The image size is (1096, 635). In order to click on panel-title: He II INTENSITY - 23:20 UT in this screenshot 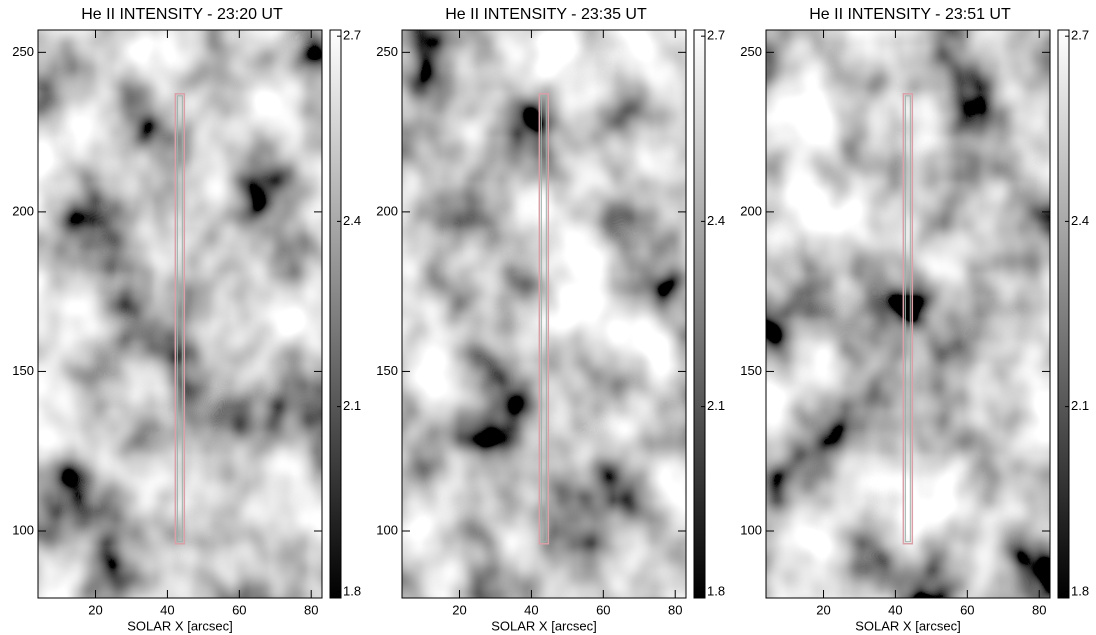, I will do `click(182, 14)`.